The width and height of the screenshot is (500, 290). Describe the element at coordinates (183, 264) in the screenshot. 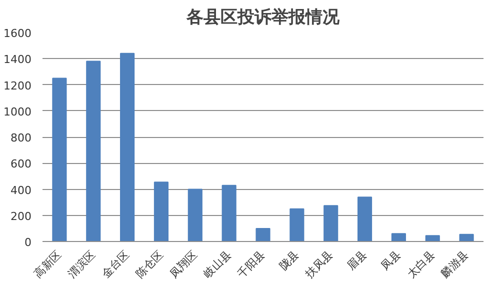

I see `x-tick-label: 凤翔区` at that location.